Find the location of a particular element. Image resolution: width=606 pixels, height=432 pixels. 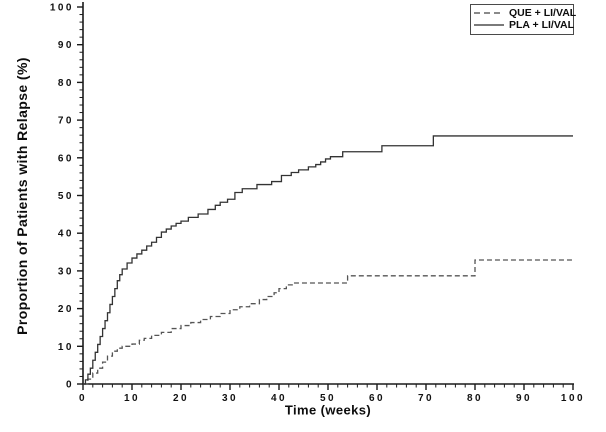

y-tick-label: 90 is located at coordinates (66, 45).